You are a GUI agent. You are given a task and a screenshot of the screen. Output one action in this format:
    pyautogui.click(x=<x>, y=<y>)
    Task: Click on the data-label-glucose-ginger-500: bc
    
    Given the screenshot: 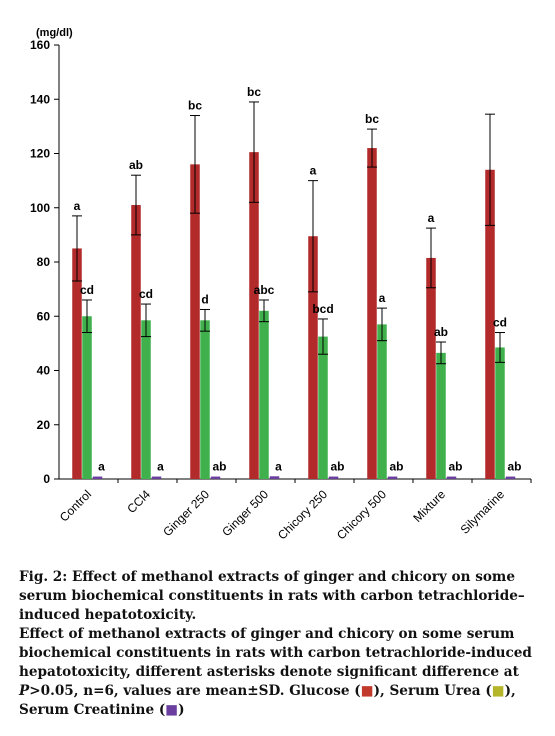 What is the action you would take?
    pyautogui.click(x=254, y=92)
    